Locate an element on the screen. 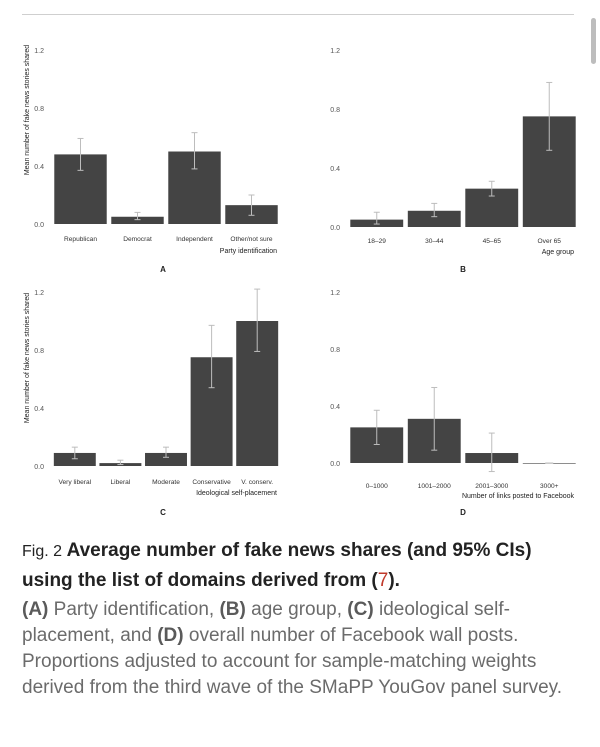  panel-d-letter: D is located at coordinates (463, 512).